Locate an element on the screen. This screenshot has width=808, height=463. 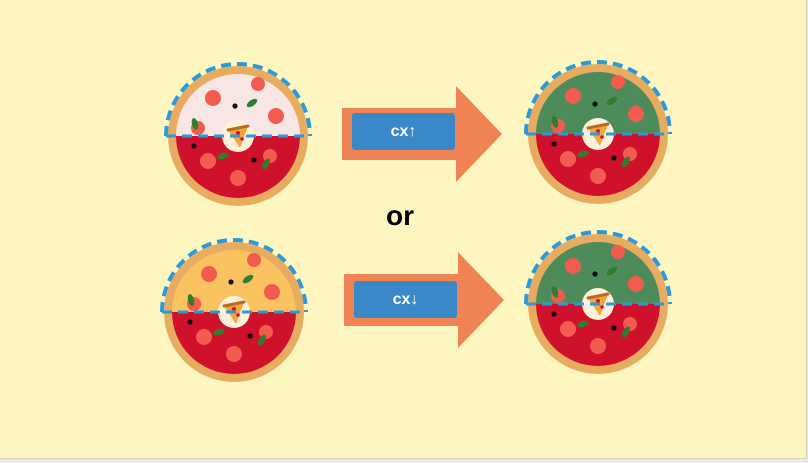
arrow-label-2: cx↓ is located at coordinates (405, 299).